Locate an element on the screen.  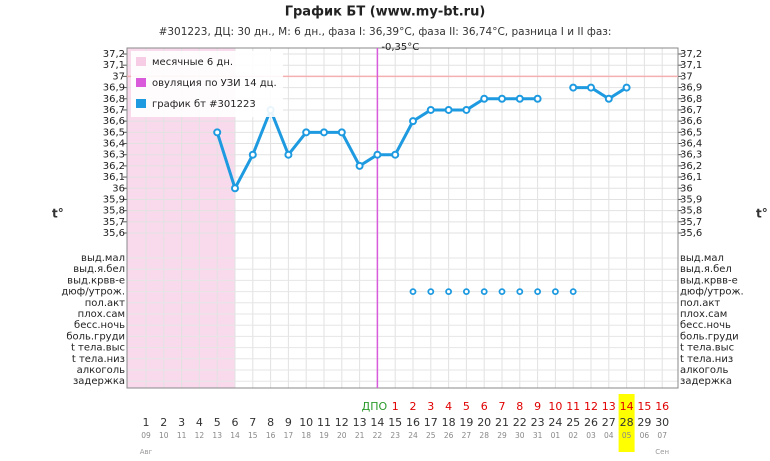
x-tick-label: 16 is located at coordinates (413, 422).